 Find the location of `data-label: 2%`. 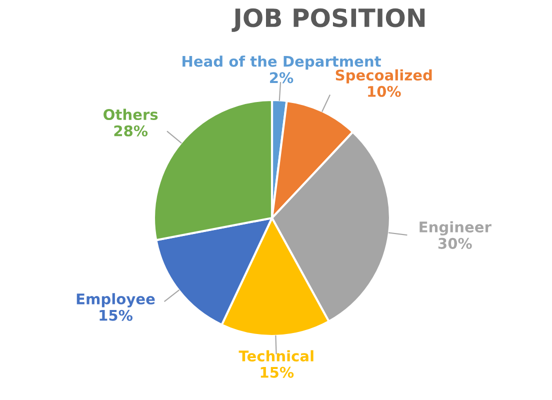

data-label: 2% is located at coordinates (282, 78).